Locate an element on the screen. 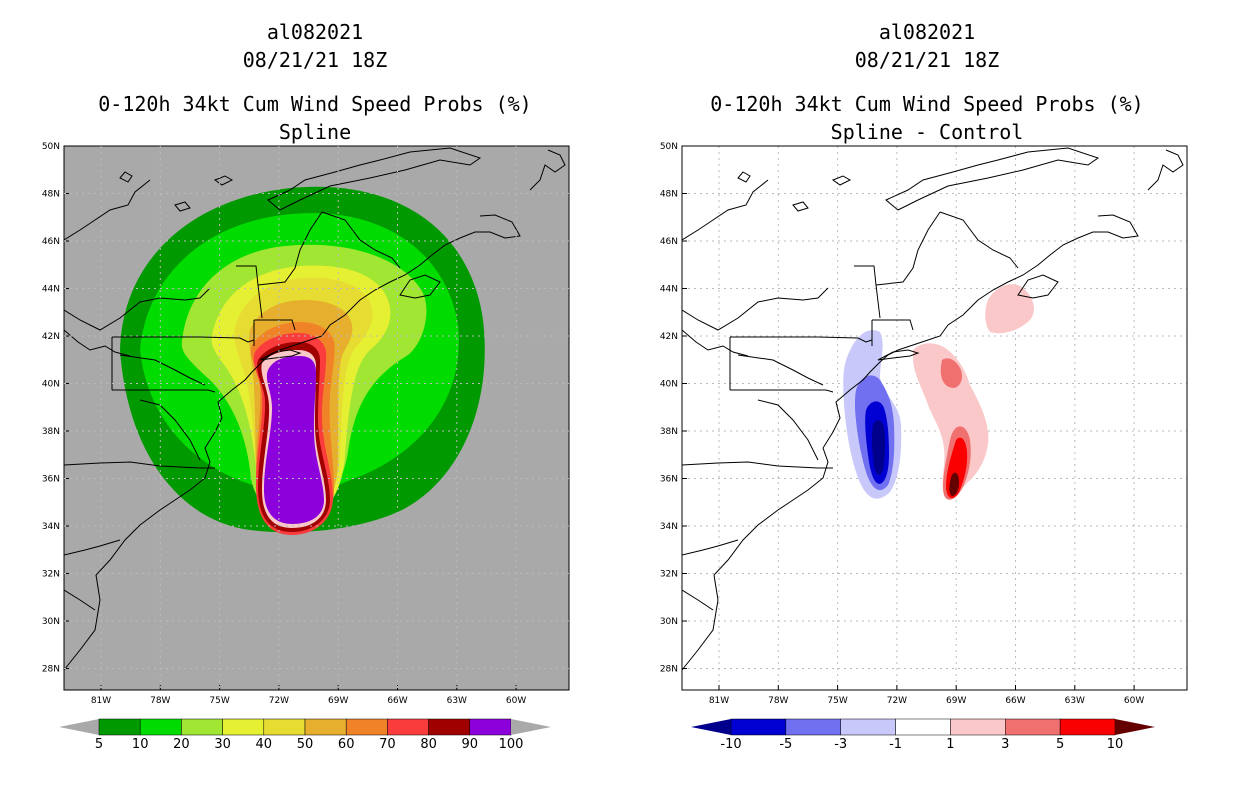 This screenshot has width=1236, height=800. colorbar-label: 80 is located at coordinates (428, 744).